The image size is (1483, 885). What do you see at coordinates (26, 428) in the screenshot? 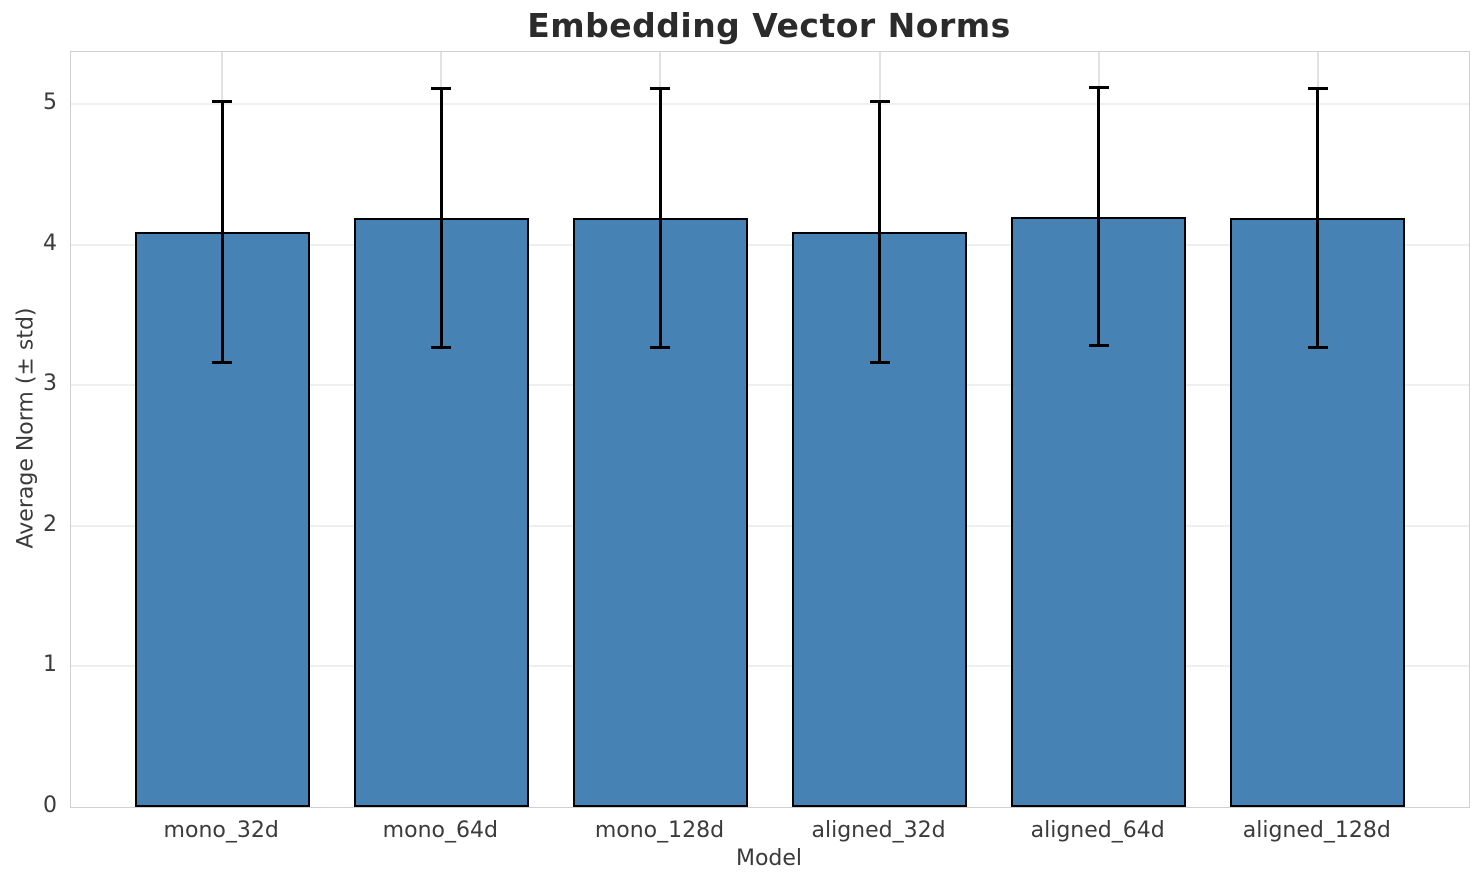
I see `y-axis-label: Average Norm (± std)` at bounding box center [26, 428].